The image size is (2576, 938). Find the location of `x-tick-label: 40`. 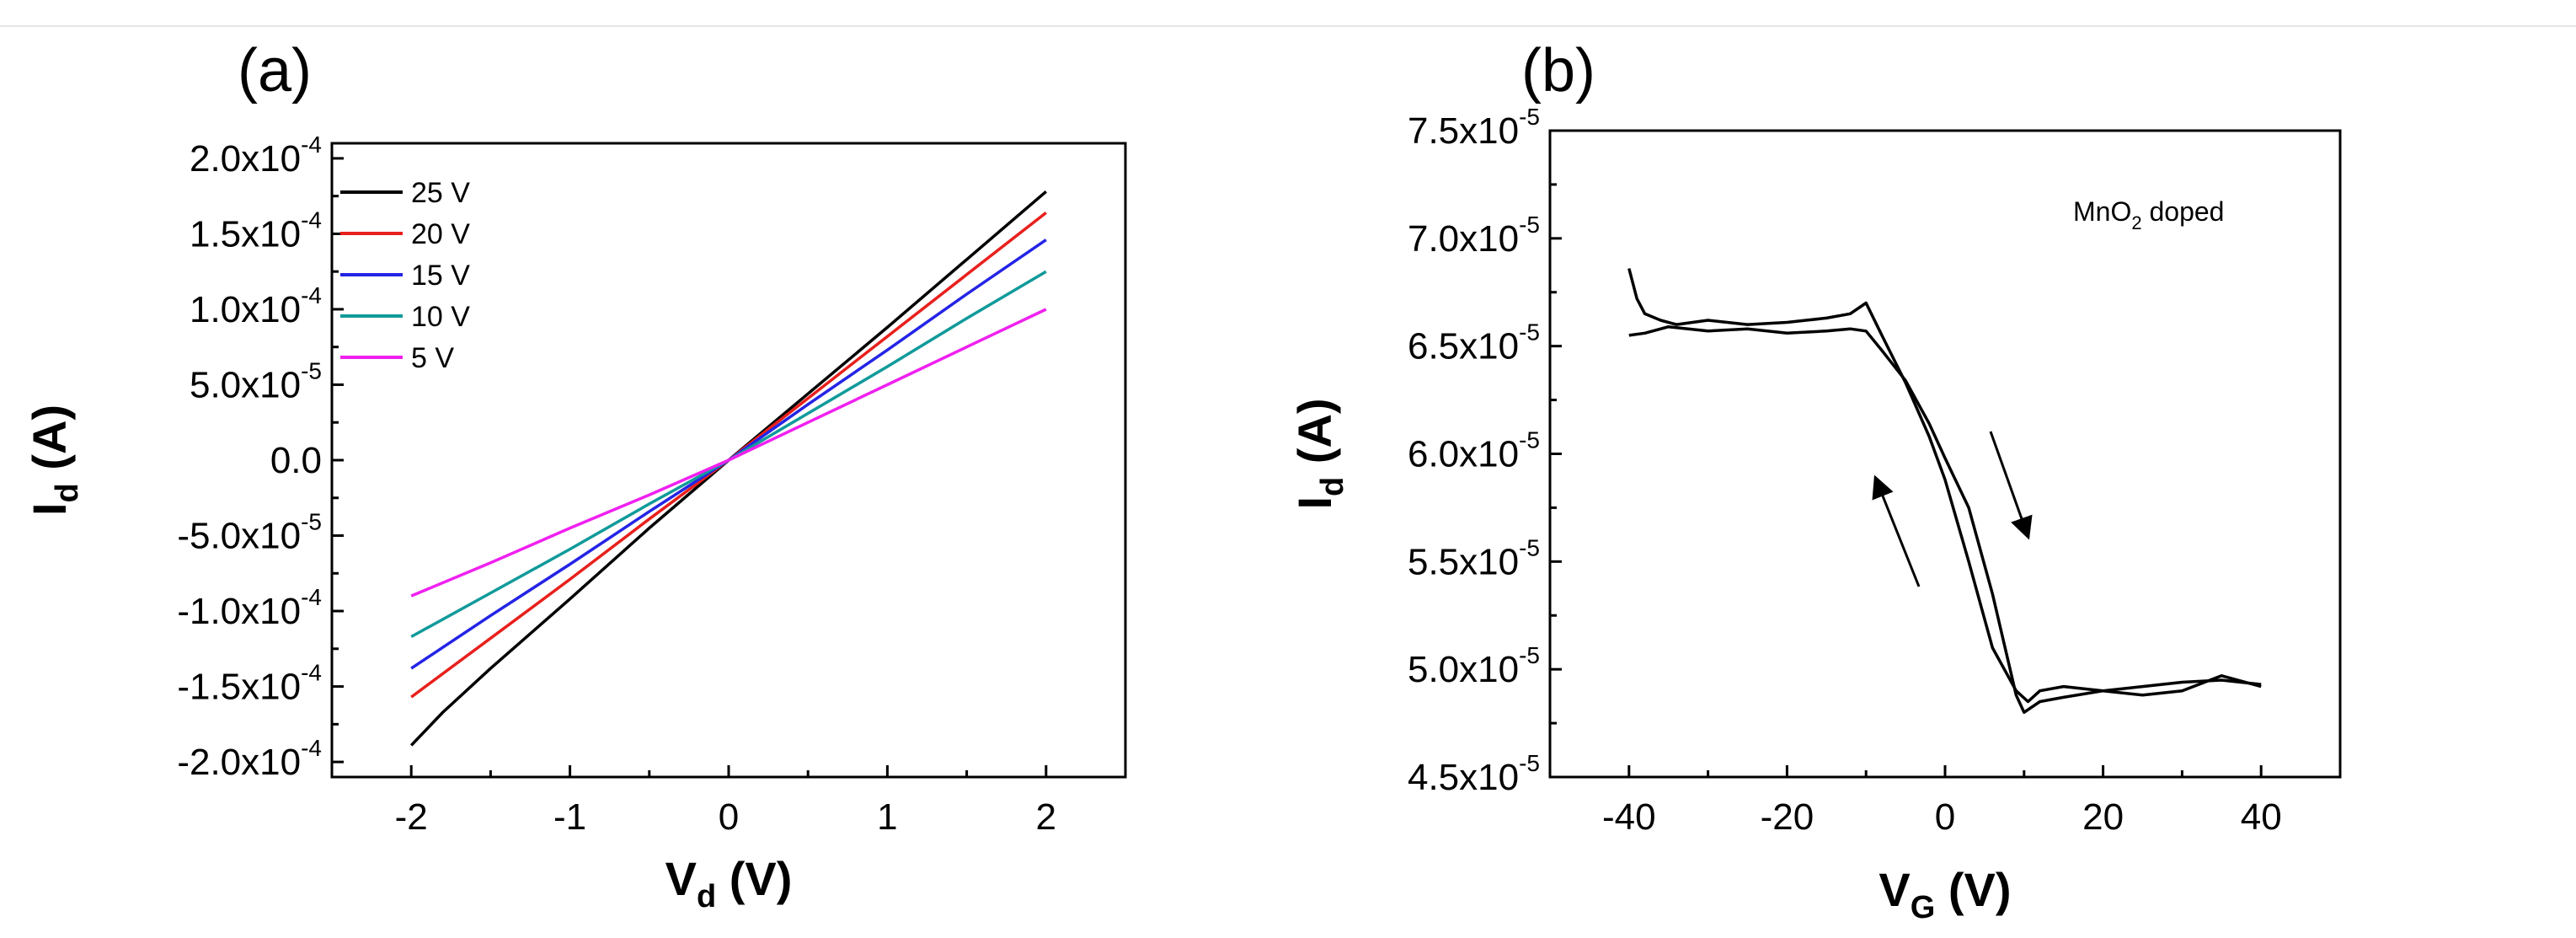

x-tick-label: 40 is located at coordinates (2261, 817).